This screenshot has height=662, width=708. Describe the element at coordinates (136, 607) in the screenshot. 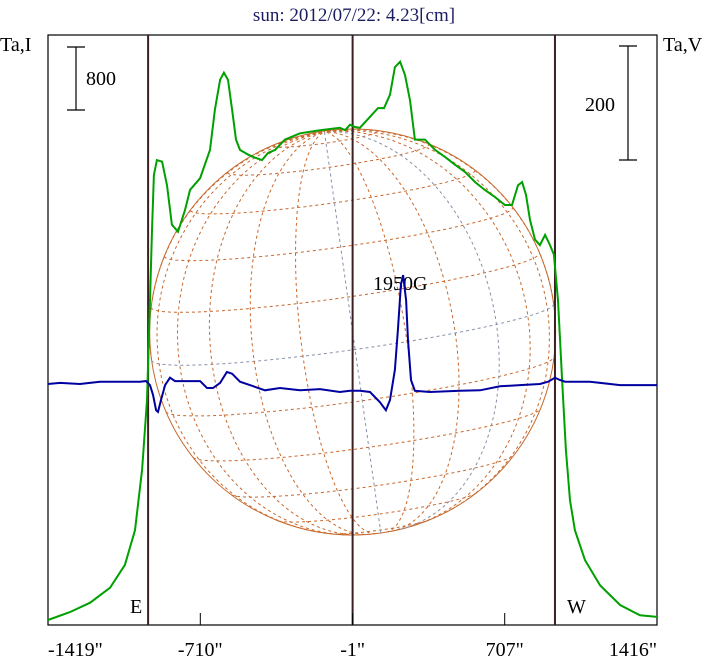

I see `east-label: E` at that location.